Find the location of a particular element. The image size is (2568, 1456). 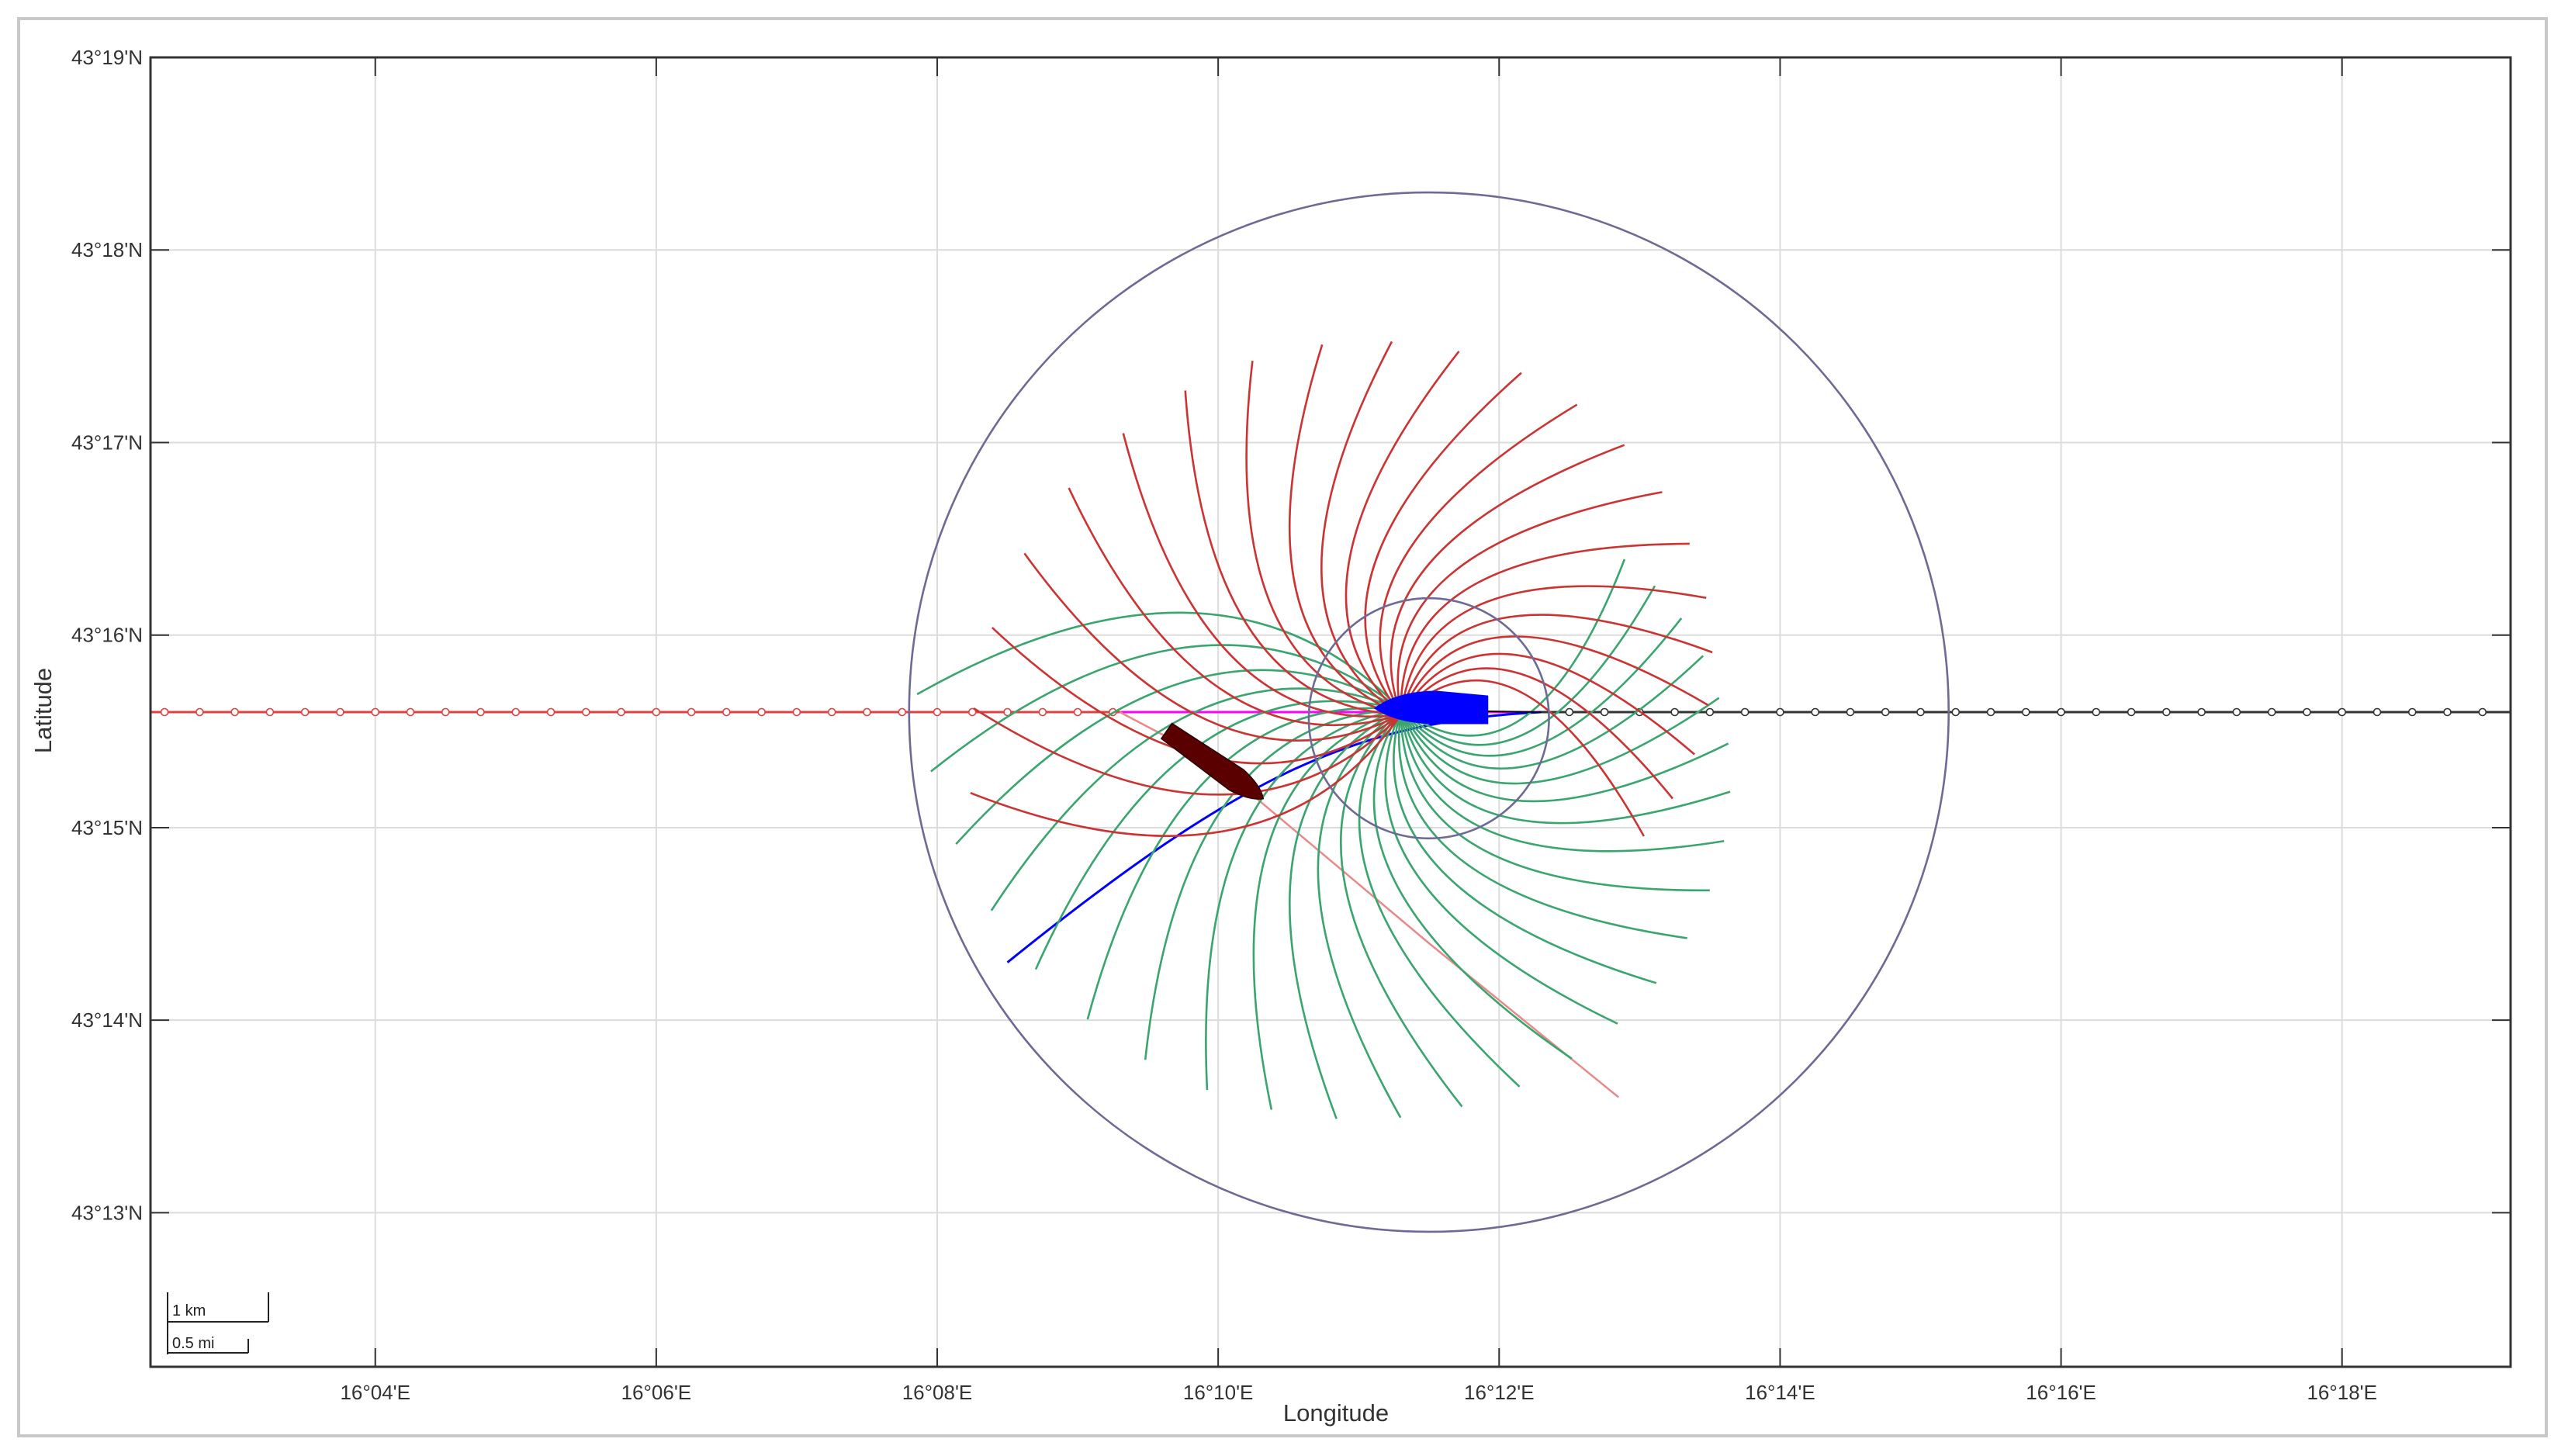

own-ship is located at coordinates (1431, 707).